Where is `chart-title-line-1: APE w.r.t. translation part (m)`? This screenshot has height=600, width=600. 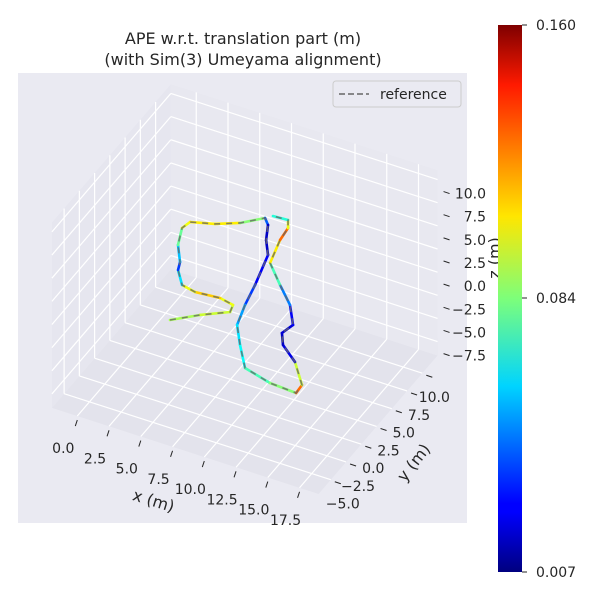
chart-title-line-1: APE w.r.t. translation part (m) is located at coordinates (243, 38).